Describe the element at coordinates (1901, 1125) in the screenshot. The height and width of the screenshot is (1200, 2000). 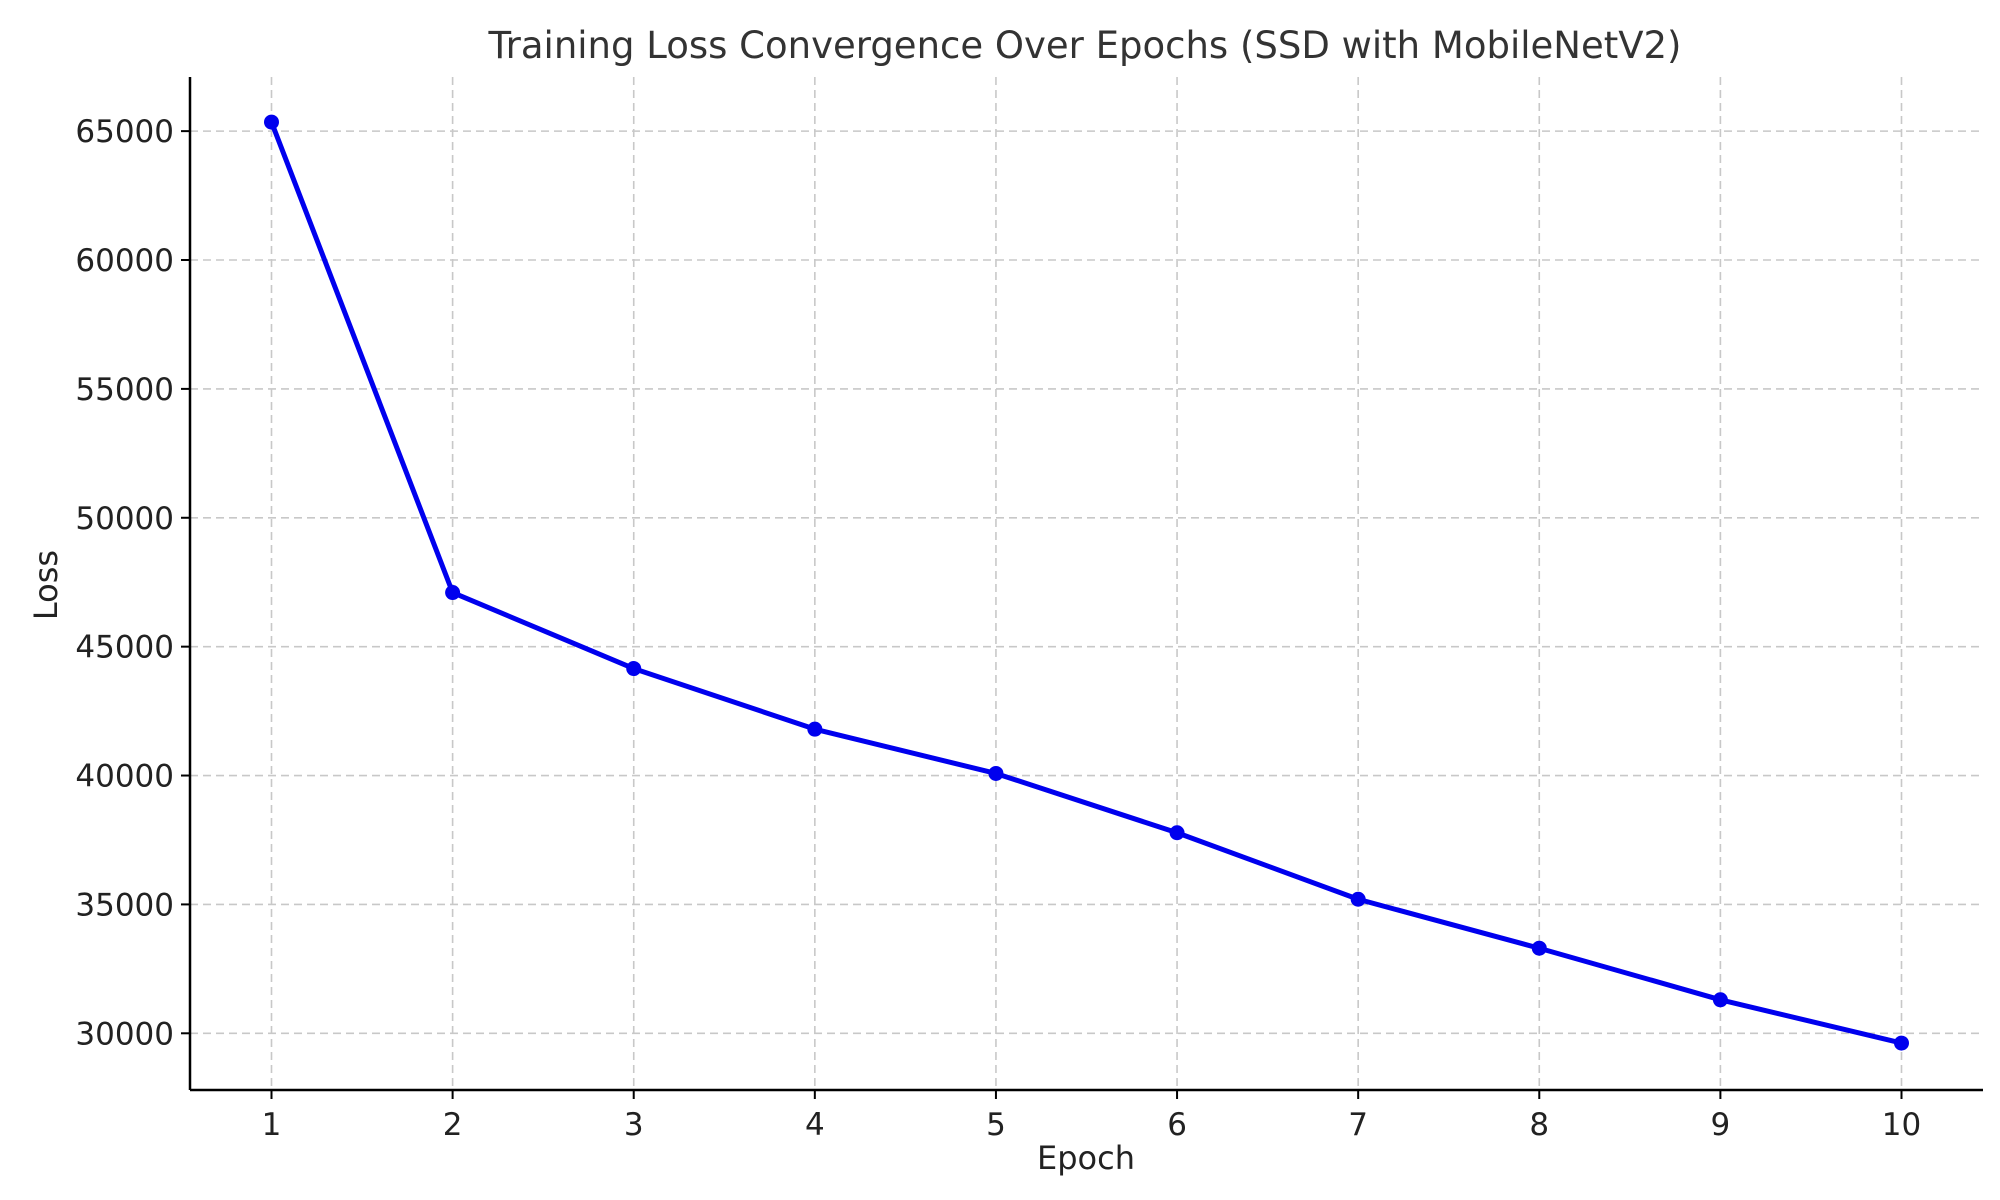
I see `x-tick-label: 10` at that location.